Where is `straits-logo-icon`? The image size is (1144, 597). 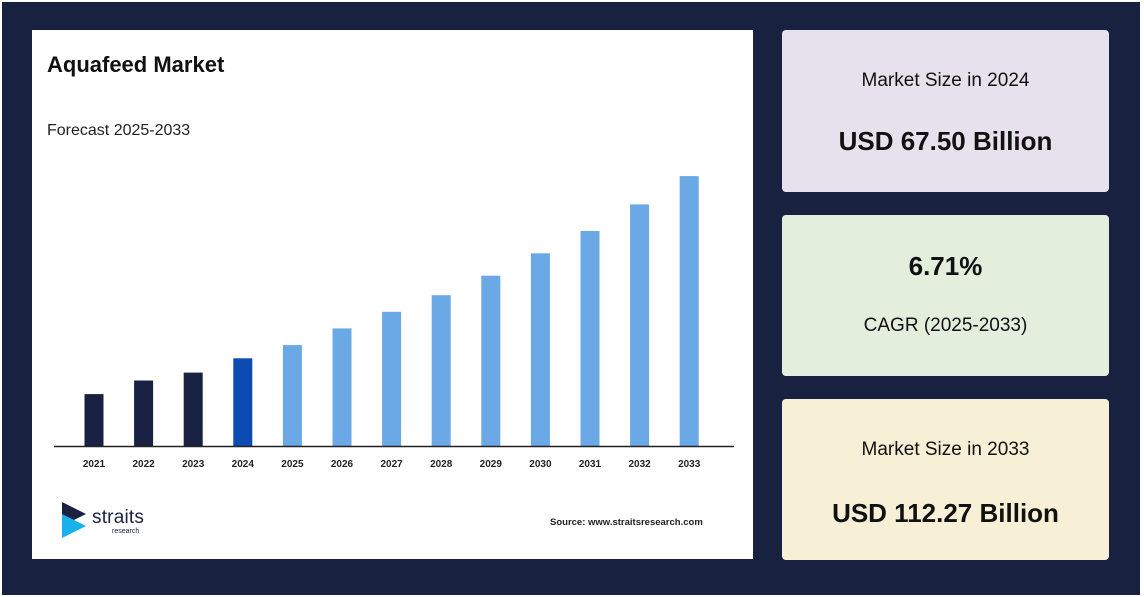 straits-logo-icon is located at coordinates (74, 520).